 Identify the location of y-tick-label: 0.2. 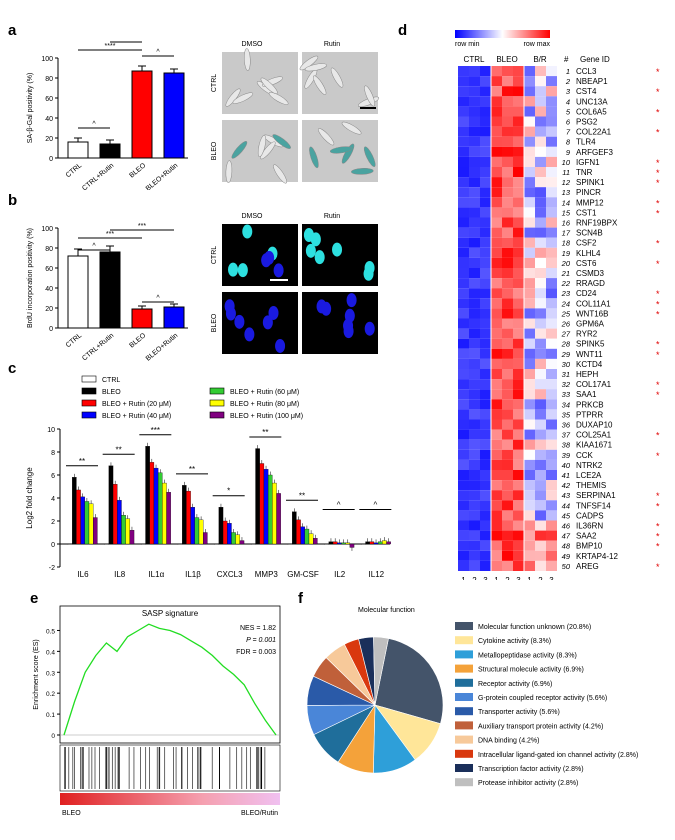
(50, 694).